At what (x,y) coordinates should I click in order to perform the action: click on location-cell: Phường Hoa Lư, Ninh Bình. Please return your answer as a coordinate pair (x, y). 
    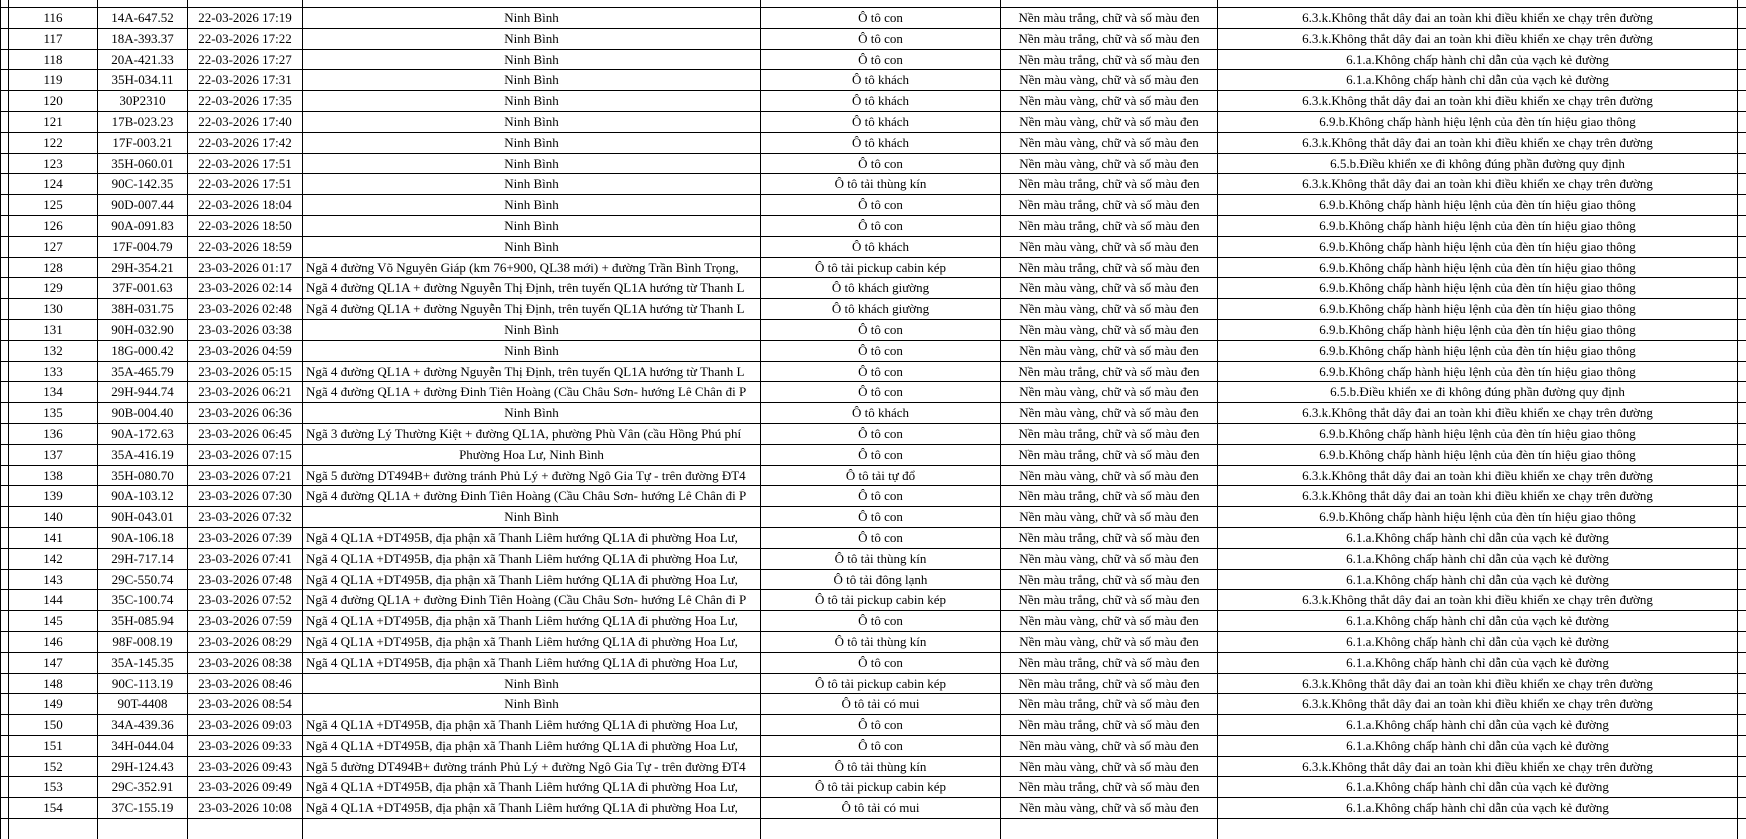
    Looking at the image, I should click on (532, 454).